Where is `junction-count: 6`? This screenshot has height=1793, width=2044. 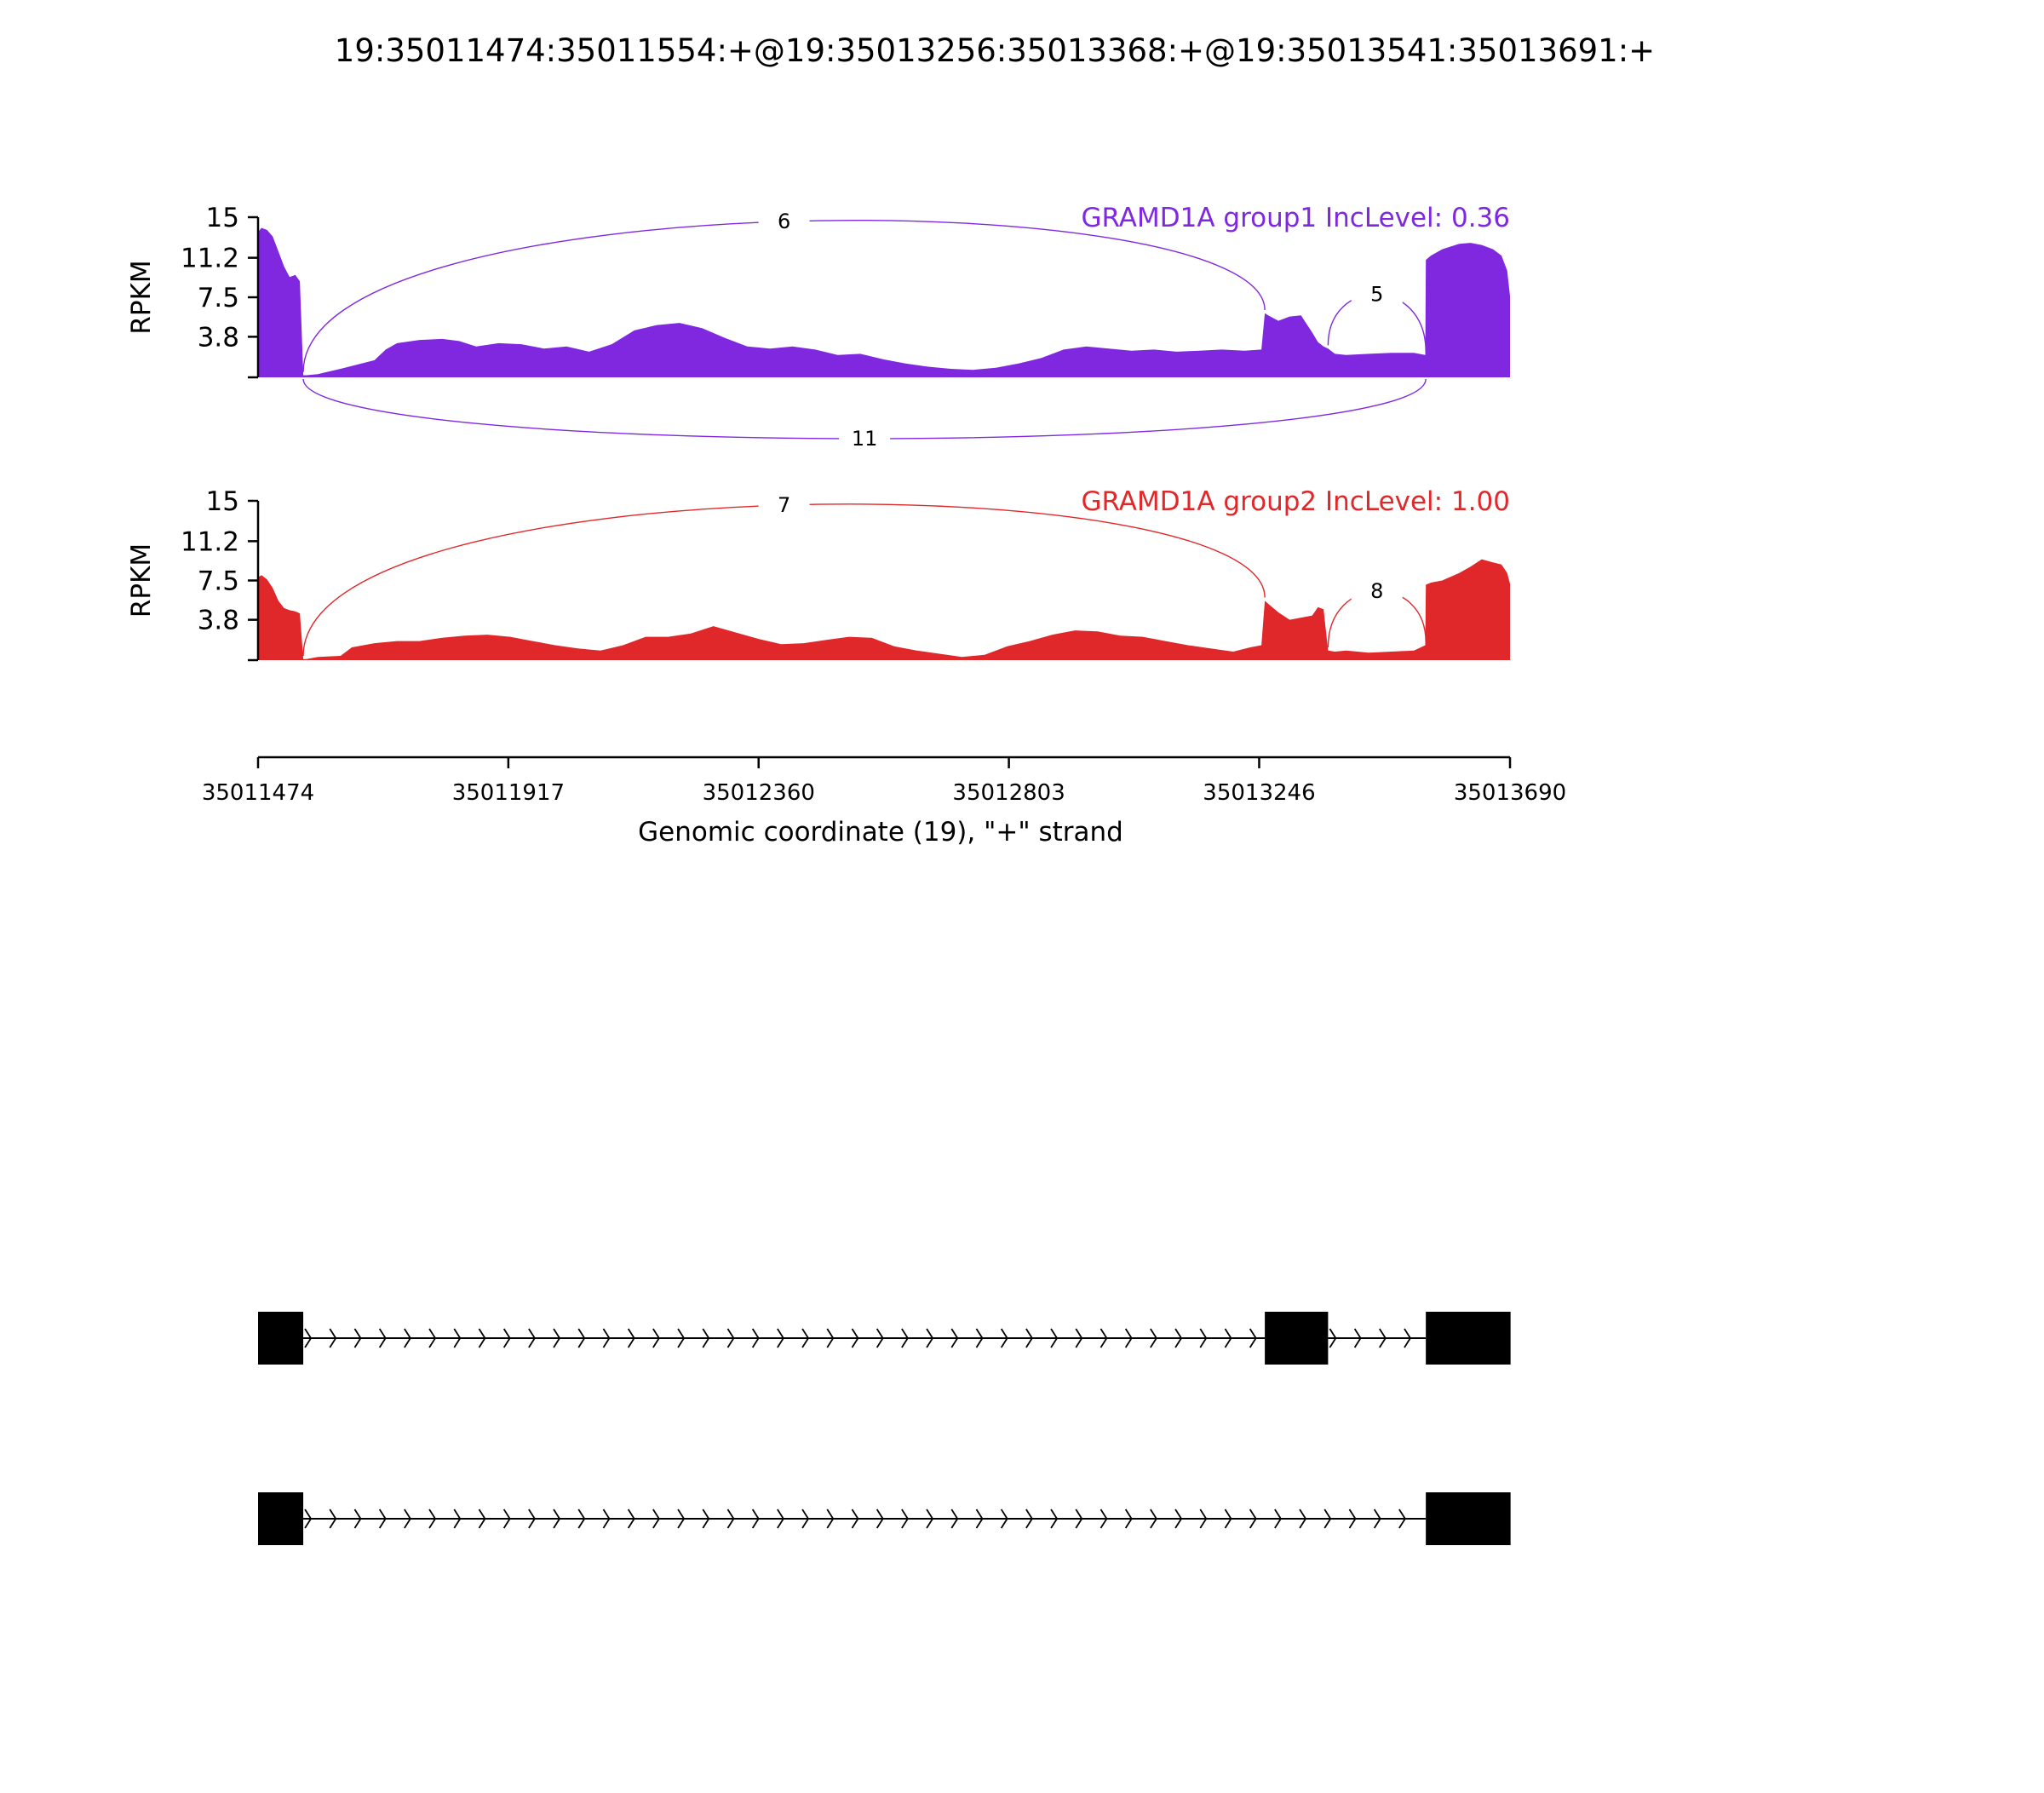 junction-count: 6 is located at coordinates (784, 222).